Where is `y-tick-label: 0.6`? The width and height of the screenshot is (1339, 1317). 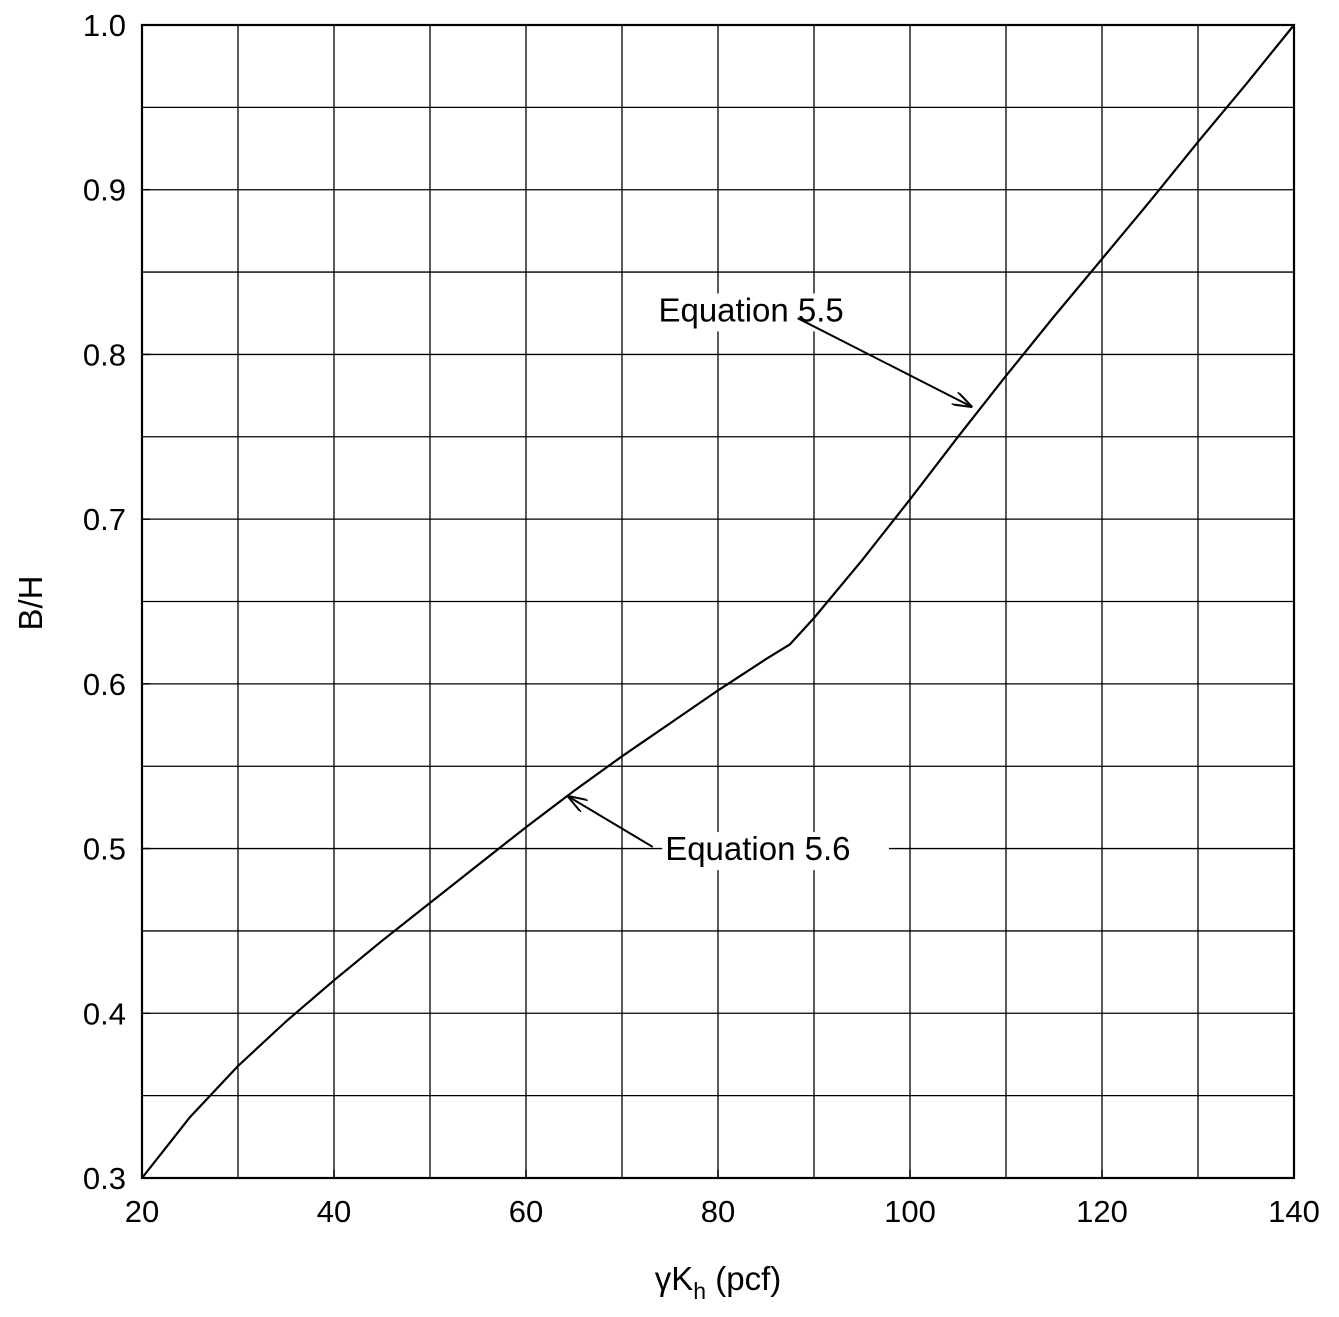
y-tick-label: 0.6 is located at coordinates (104, 684).